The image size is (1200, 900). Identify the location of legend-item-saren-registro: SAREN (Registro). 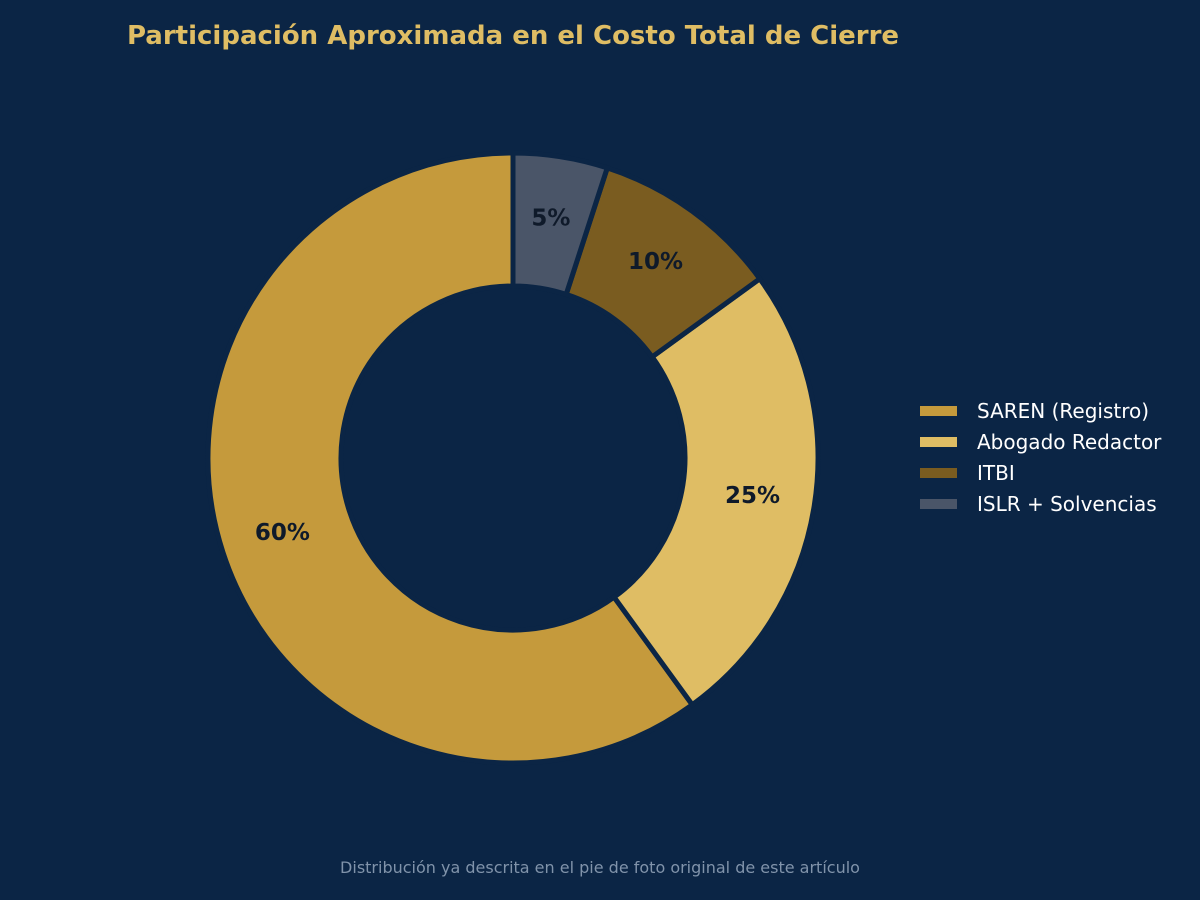
(1034, 411).